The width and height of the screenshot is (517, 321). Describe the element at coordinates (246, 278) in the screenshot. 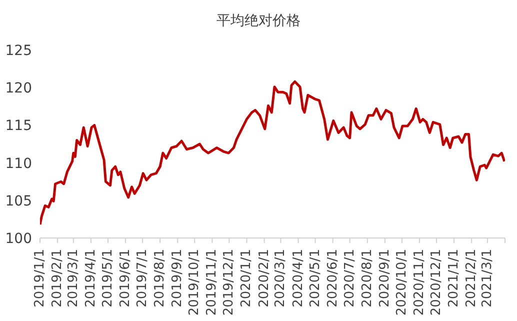

I see `x-tick-label: 2020/1/1` at that location.